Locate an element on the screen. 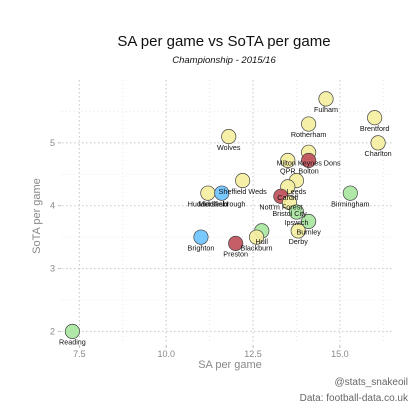 This screenshot has width=417, height=406. y-tick-label: 4 is located at coordinates (52, 206).